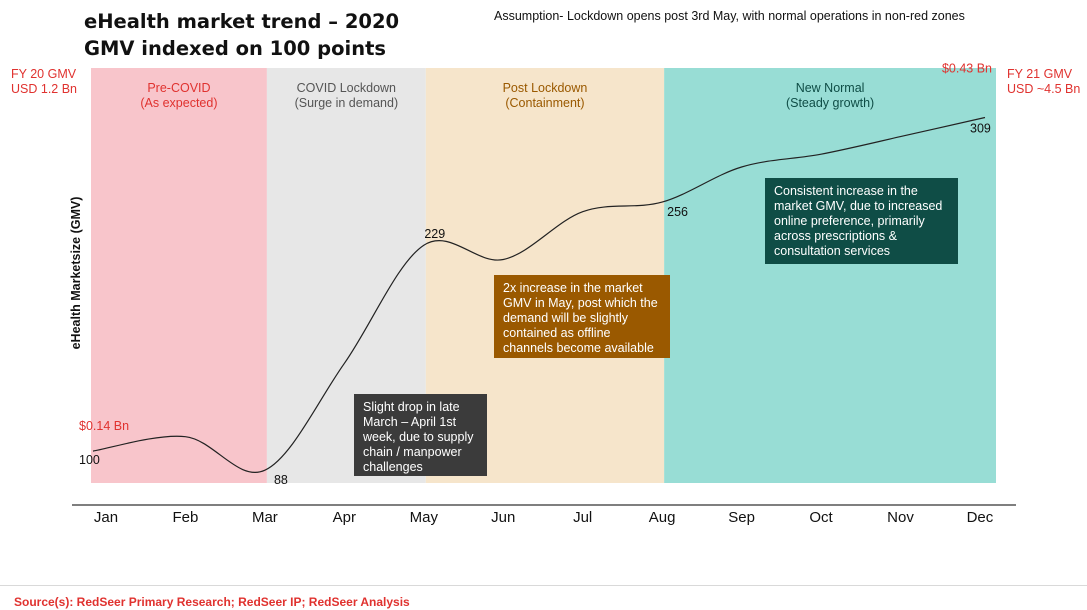 The image size is (1087, 610). What do you see at coordinates (44, 74) in the screenshot?
I see `fy20-line-1: FY 20 GMV` at bounding box center [44, 74].